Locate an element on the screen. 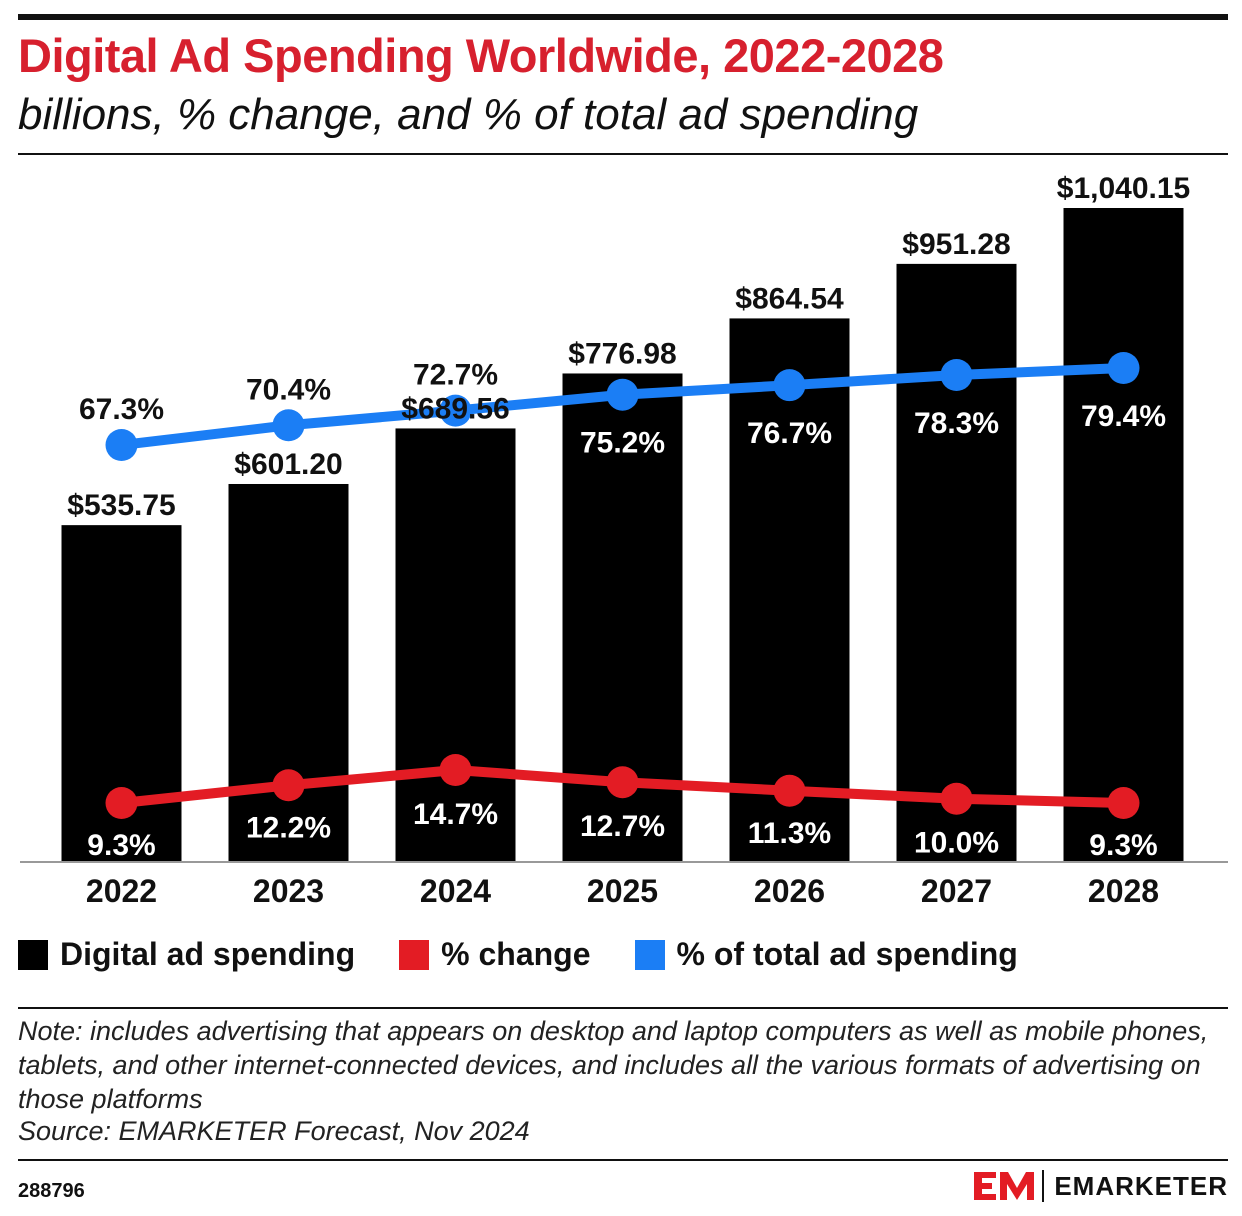 This screenshot has height=1216, width=1242. legend-item-percent-change: % change is located at coordinates (495, 954).